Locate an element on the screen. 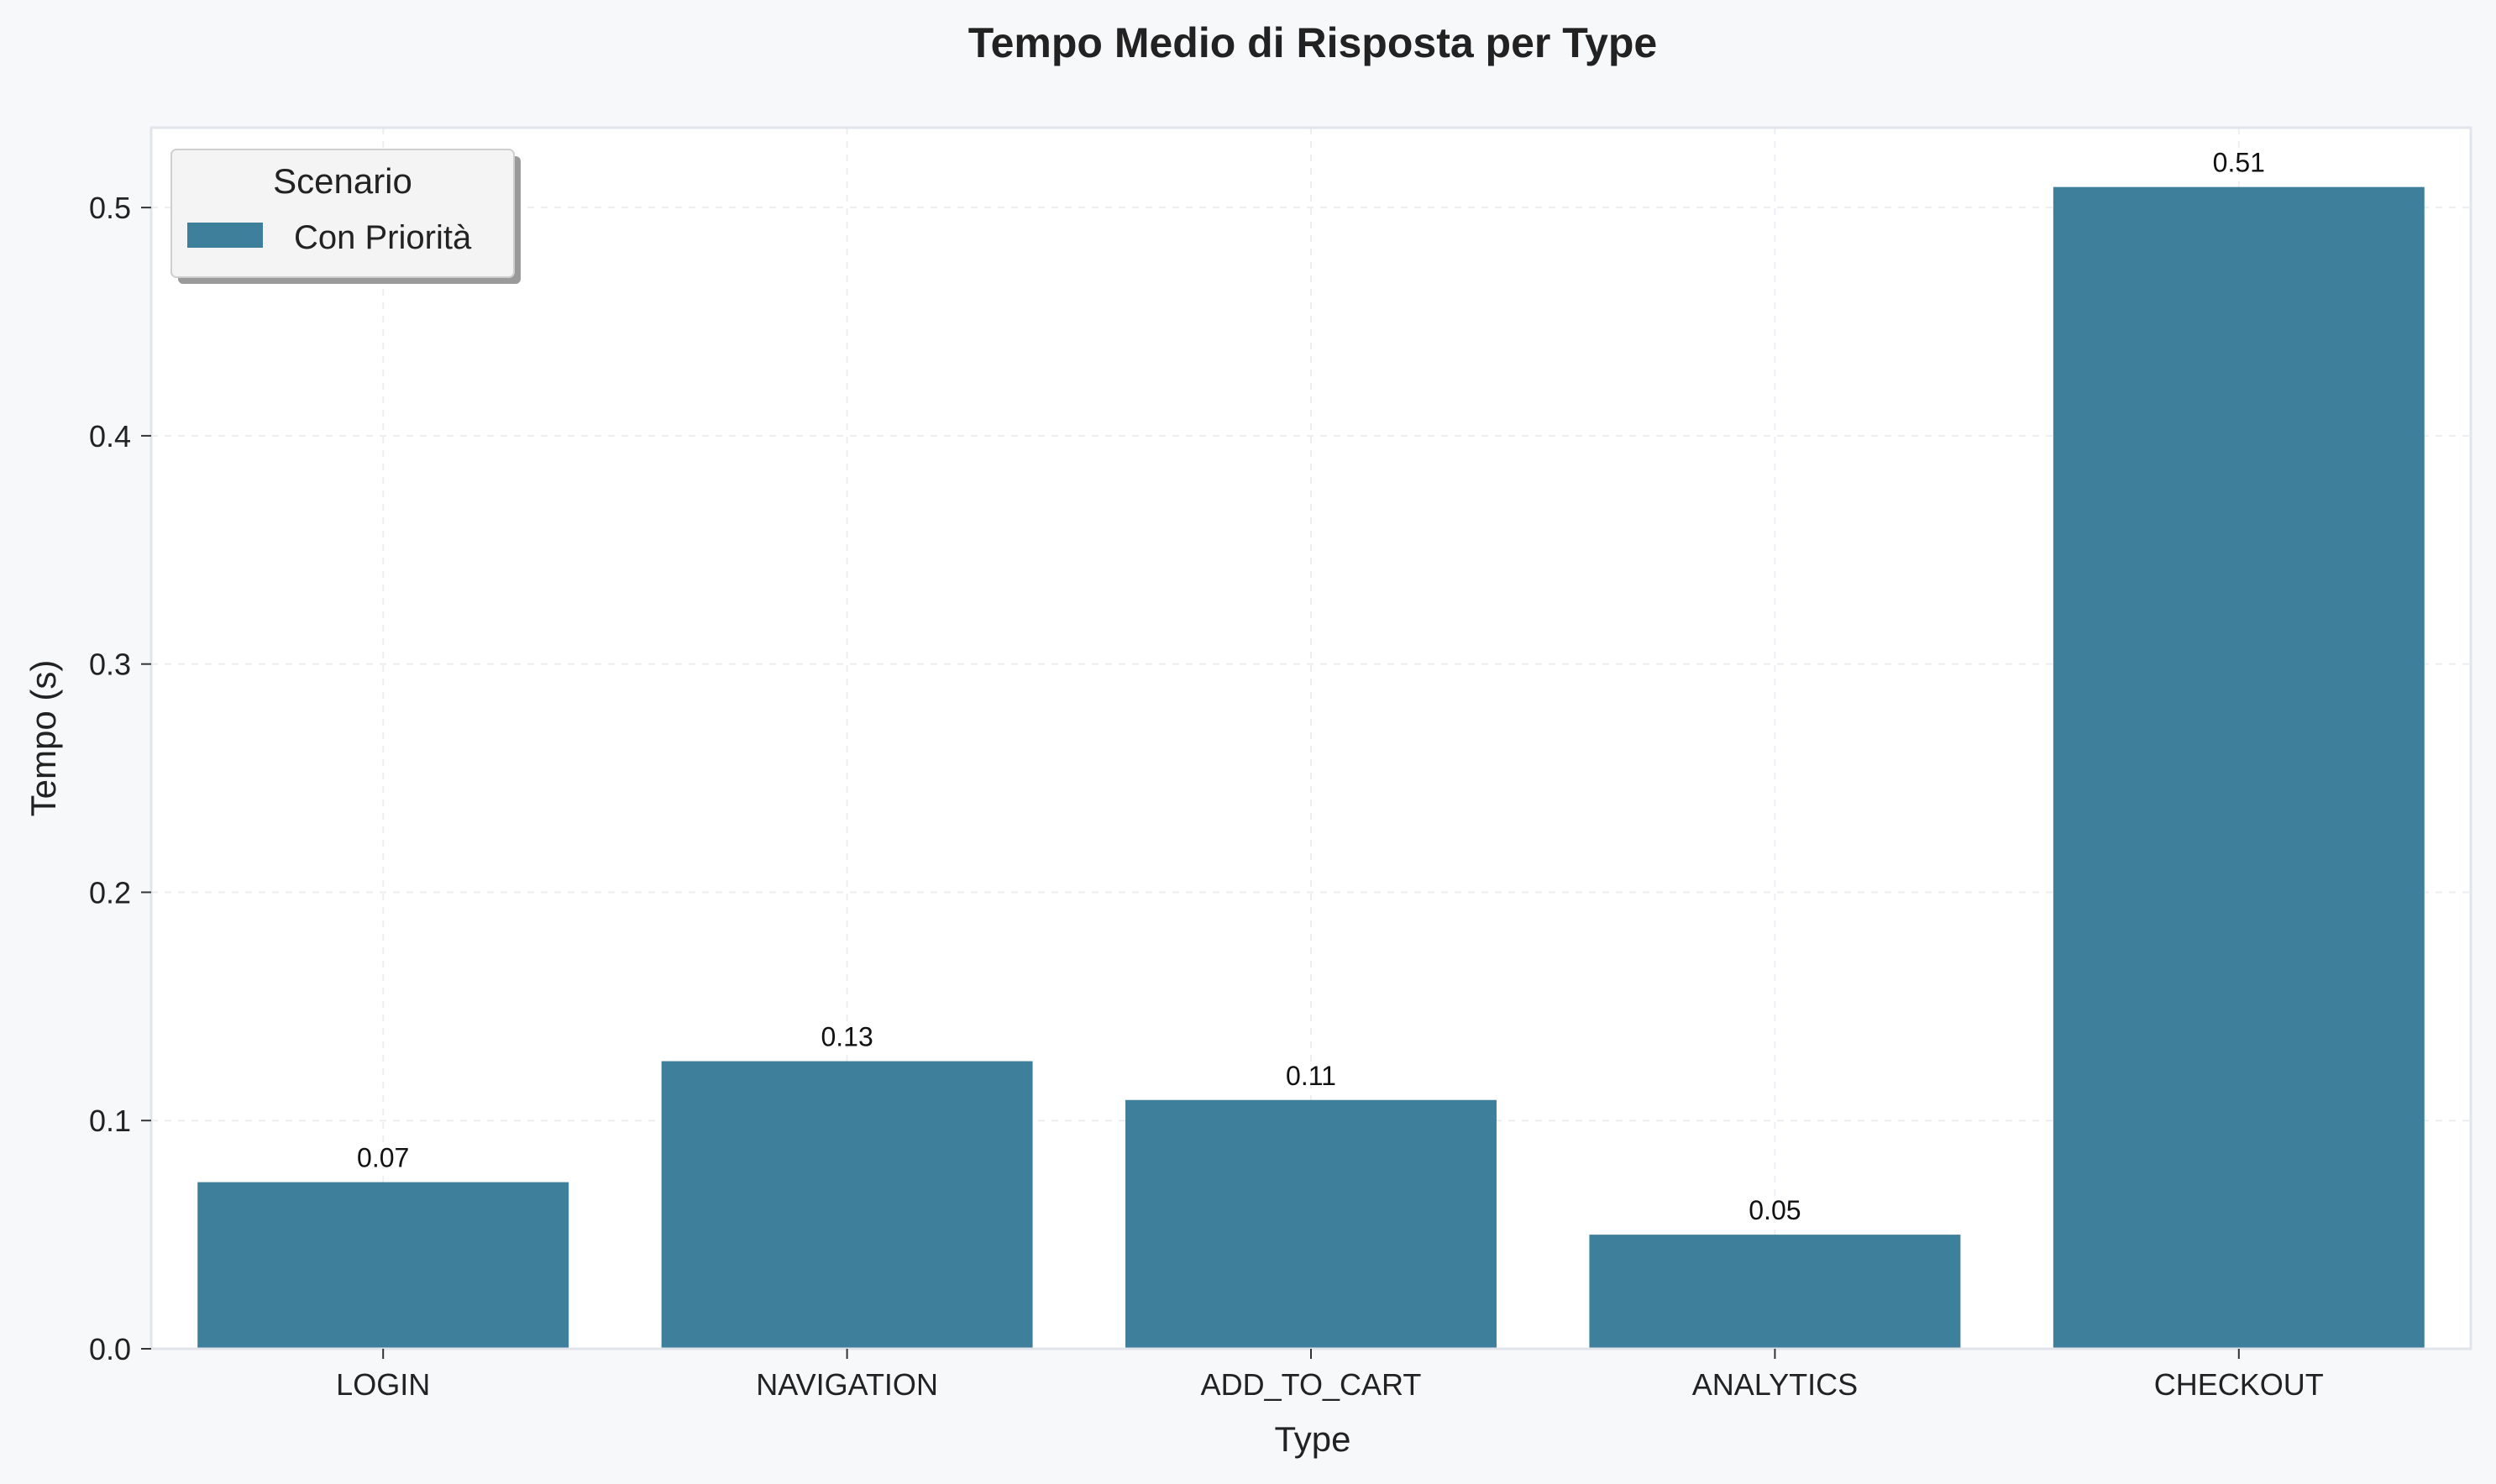 This screenshot has width=2496, height=1484. legend-entry-label: Con Priorità is located at coordinates (383, 238).